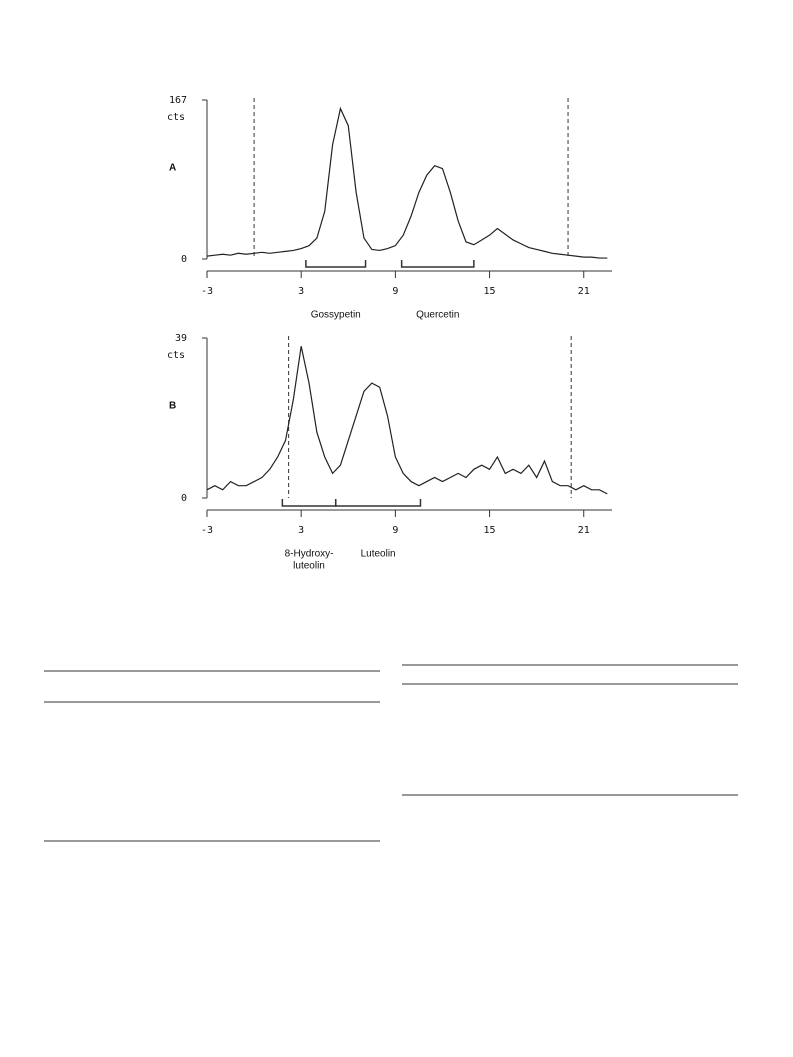 The image size is (793, 1057). I want to click on panel-label: A, so click(172, 168).